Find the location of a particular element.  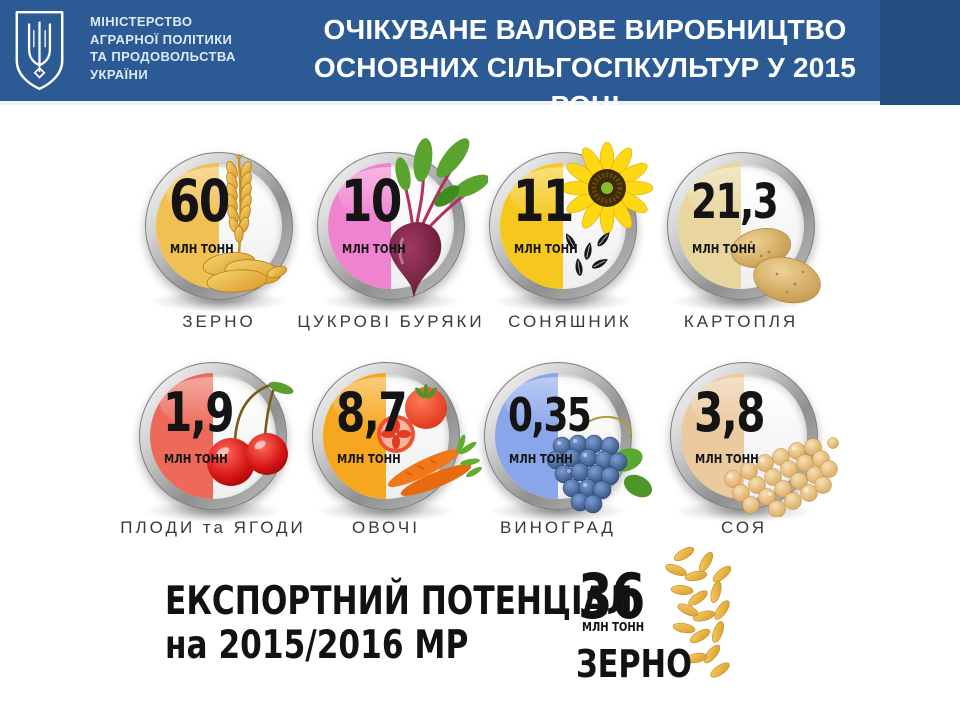

export-subtitle-text: на 2015/2016 МР is located at coordinates (317, 645).